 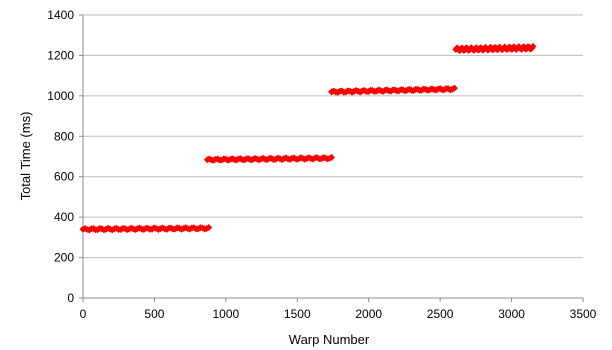 What do you see at coordinates (64, 136) in the screenshot?
I see `y-tick-label: 800` at bounding box center [64, 136].